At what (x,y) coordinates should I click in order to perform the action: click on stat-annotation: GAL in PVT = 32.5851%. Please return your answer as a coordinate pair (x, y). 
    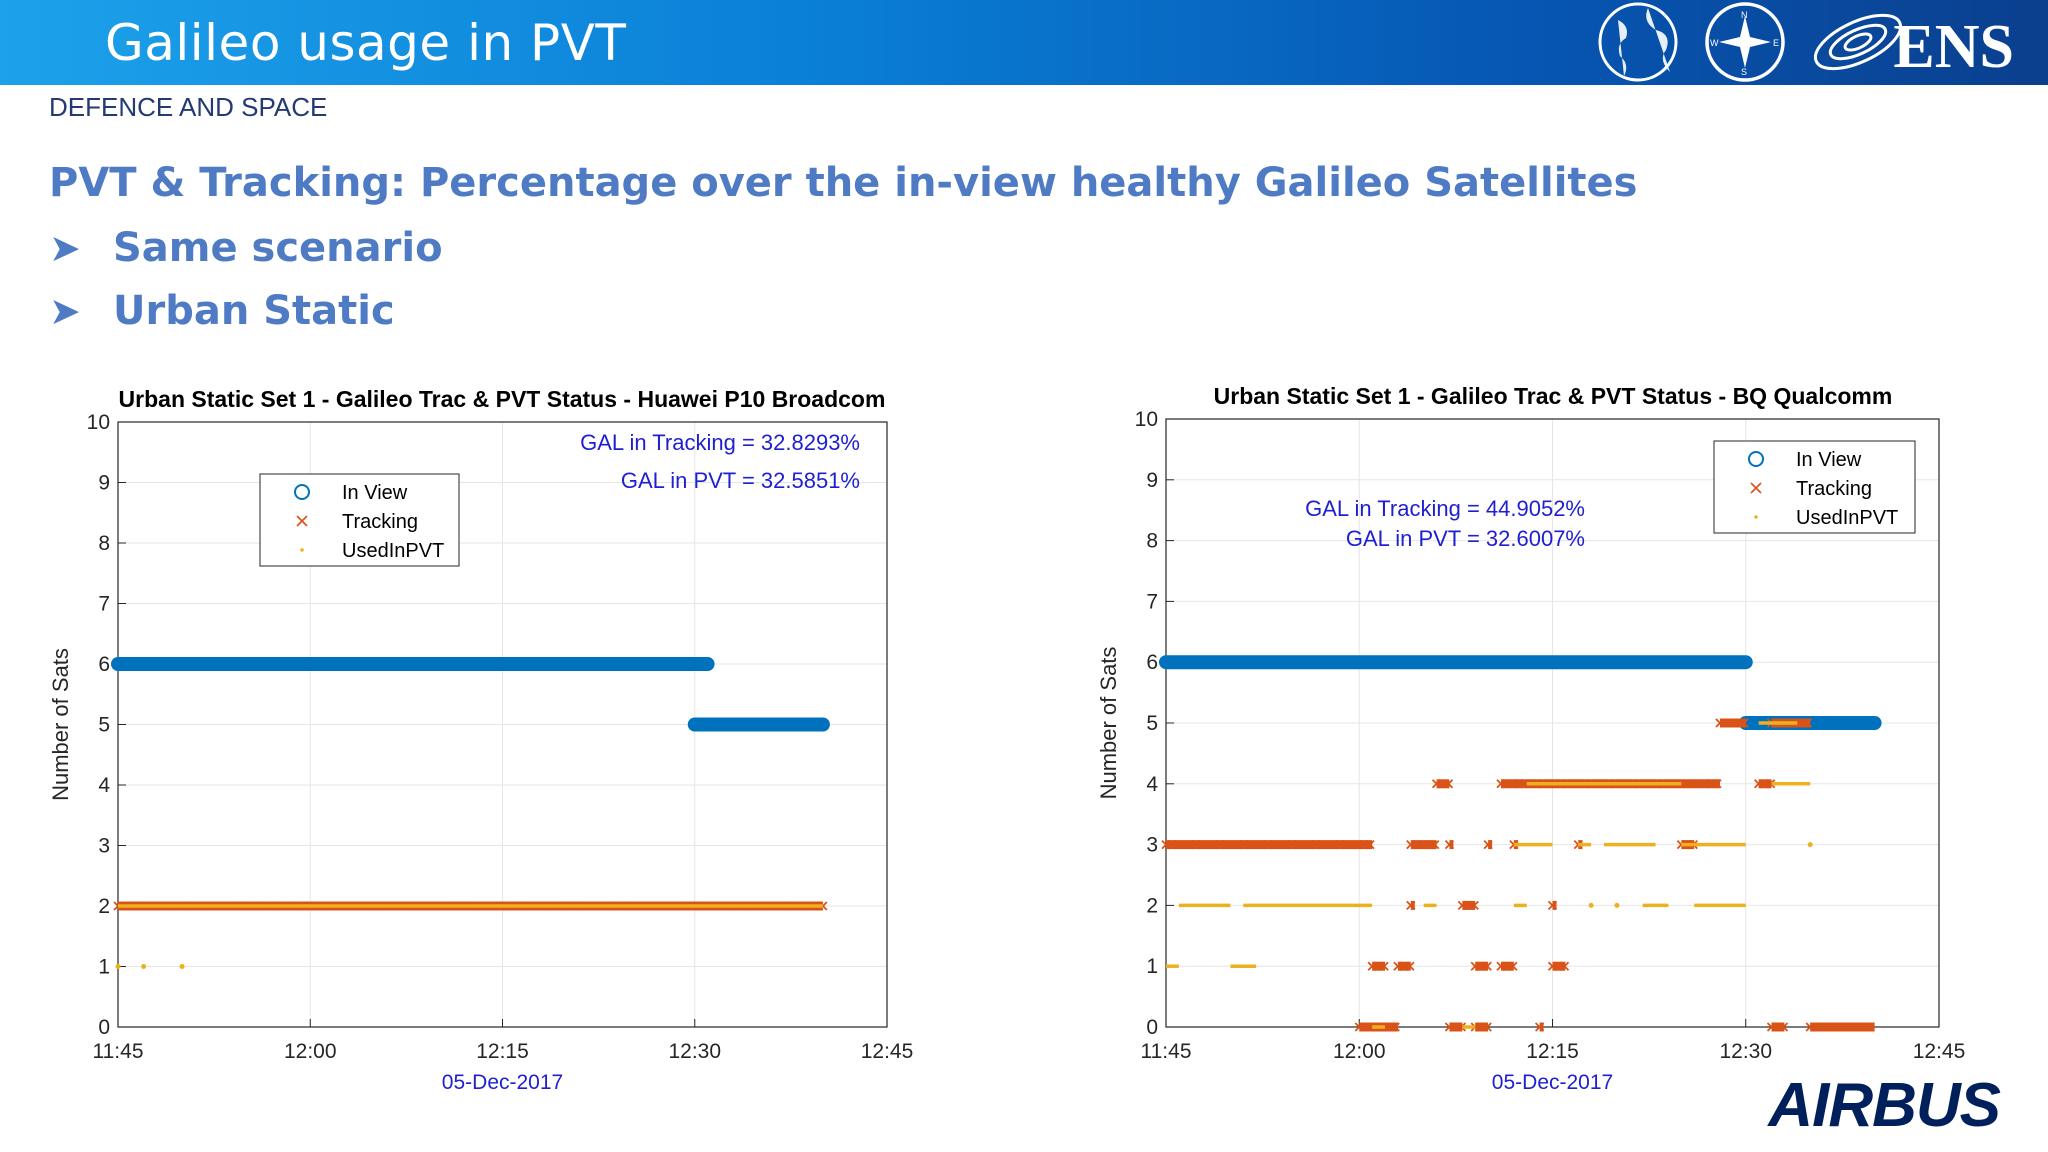
    Looking at the image, I should click on (740, 480).